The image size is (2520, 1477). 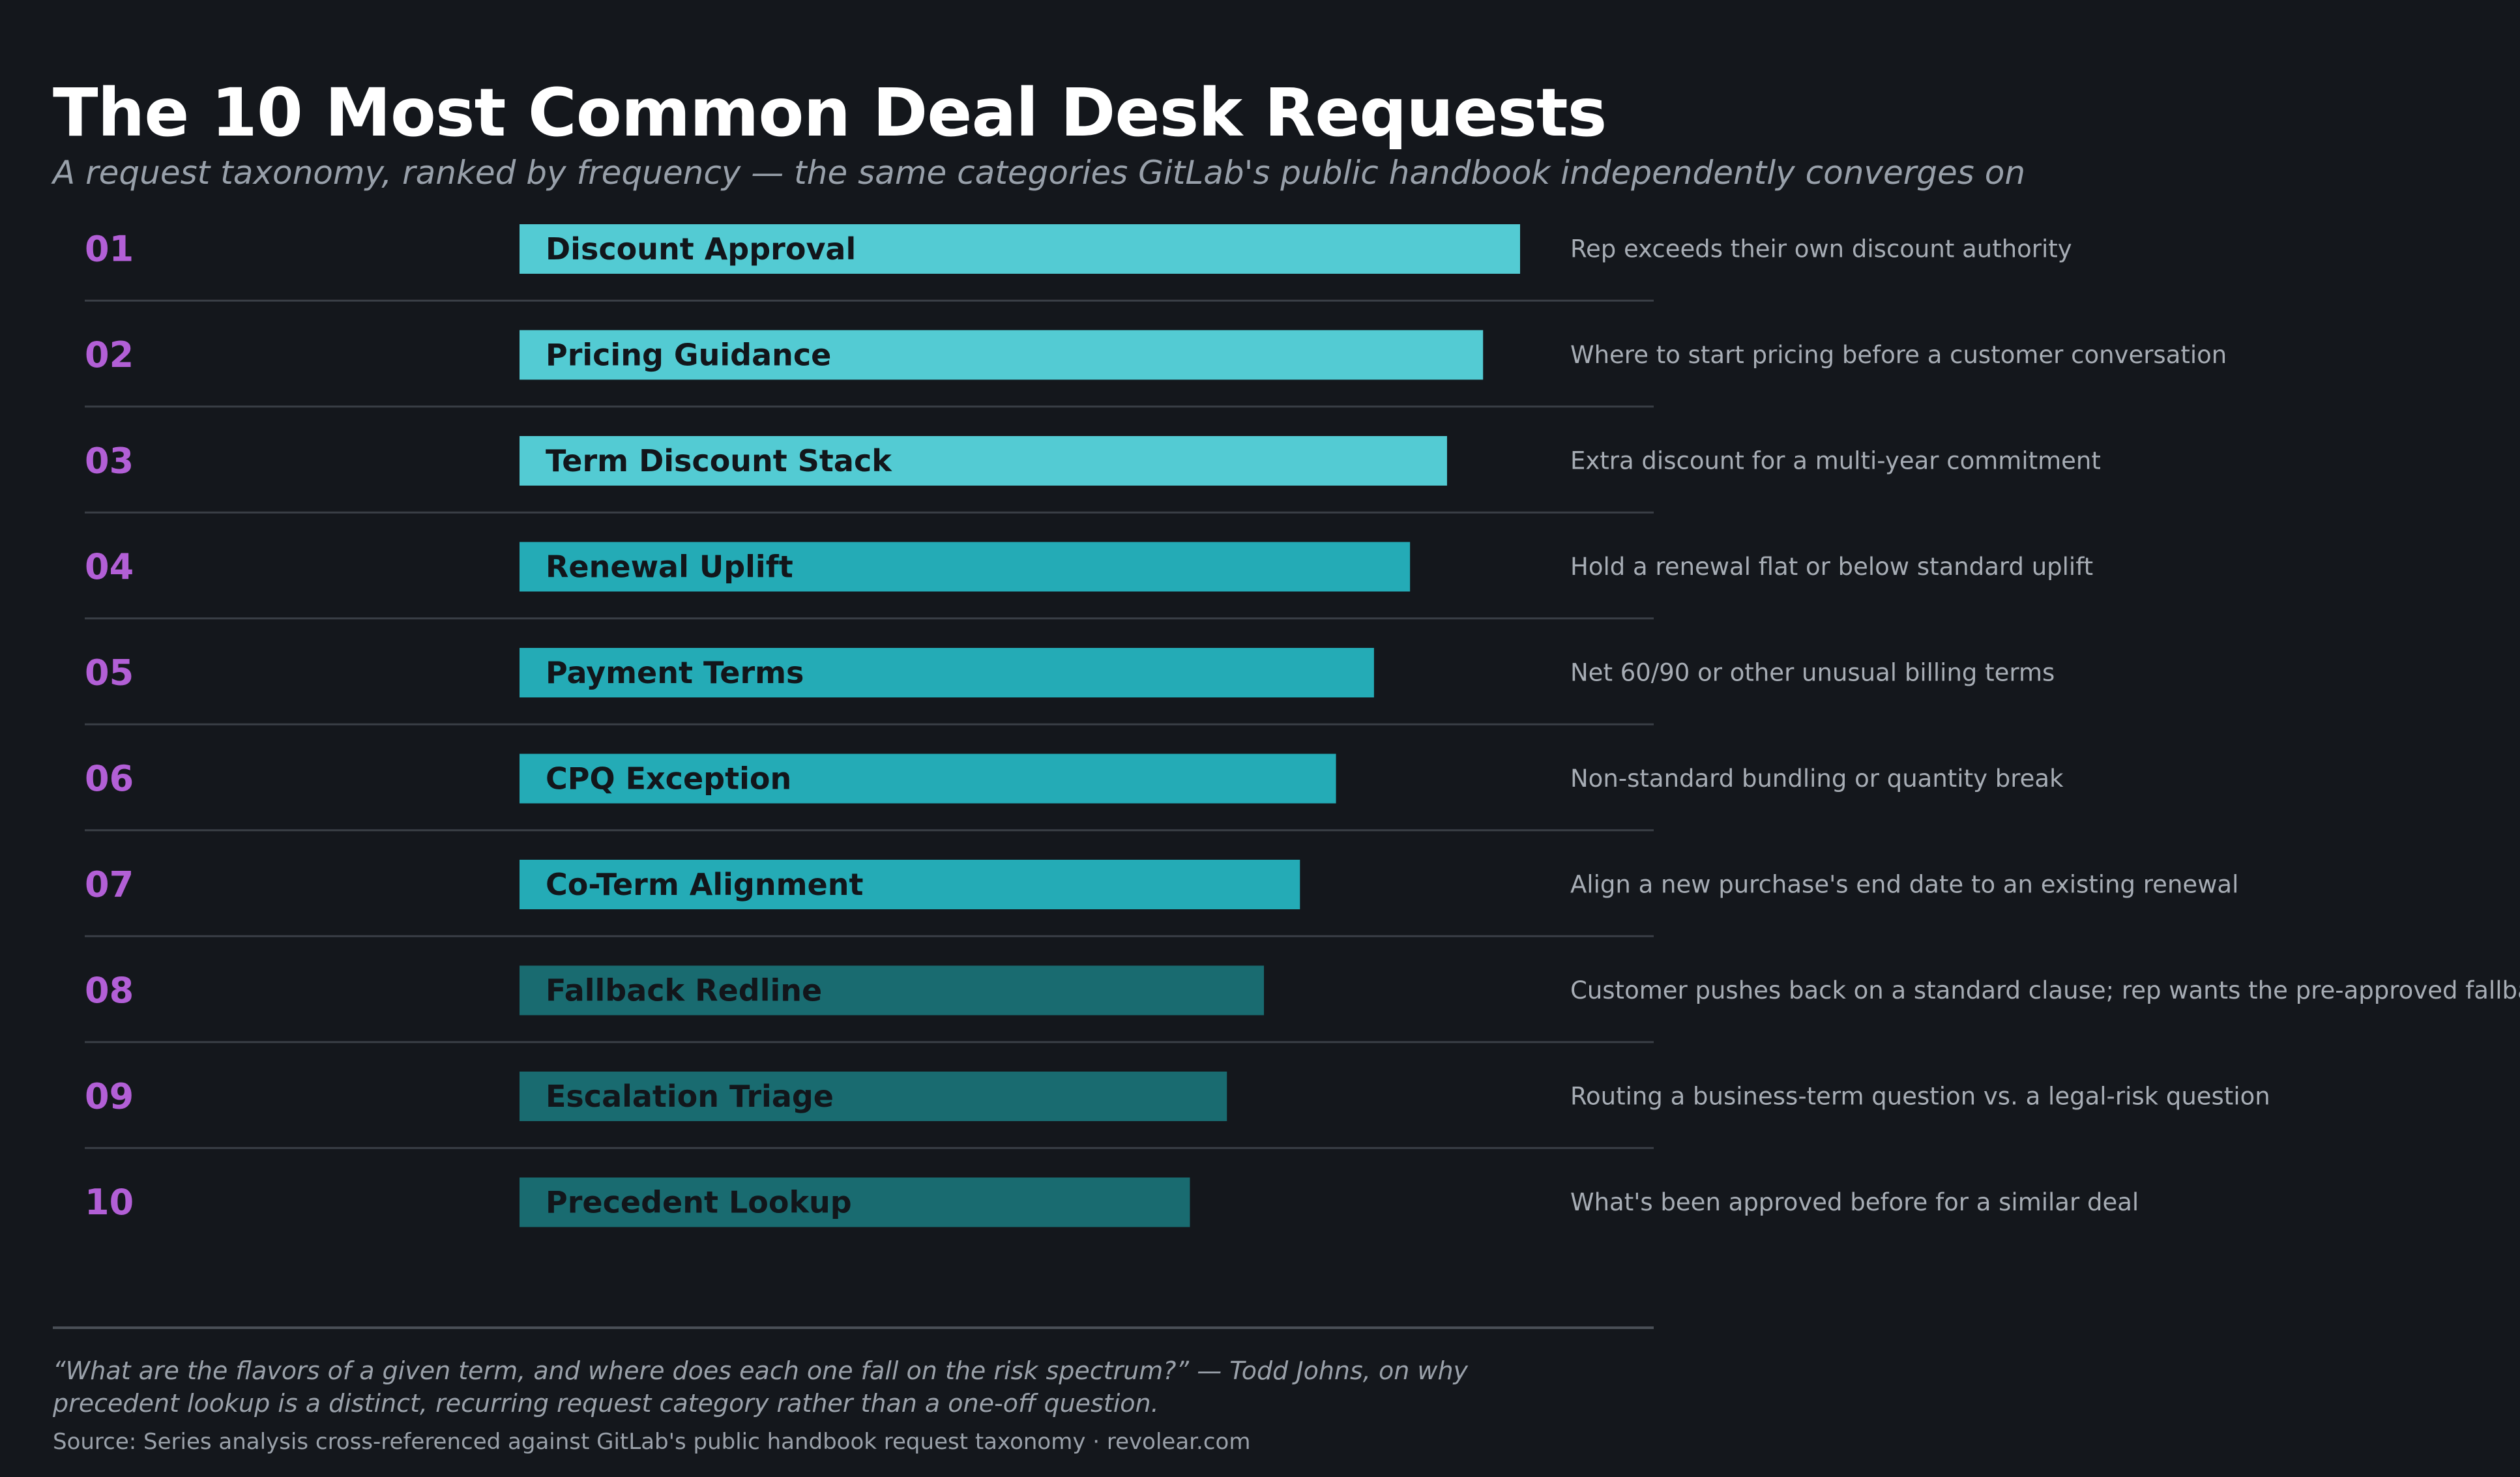 I want to click on rank-number: 07, so click(x=110, y=884).